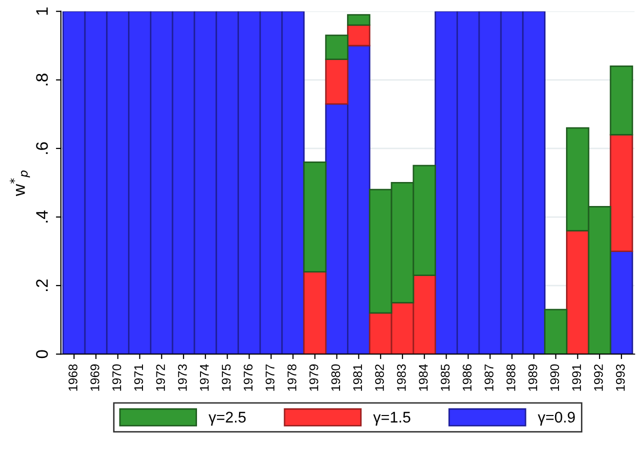 The image size is (641, 454). What do you see at coordinates (182, 377) in the screenshot?
I see `x-tick-label: 1973` at bounding box center [182, 377].